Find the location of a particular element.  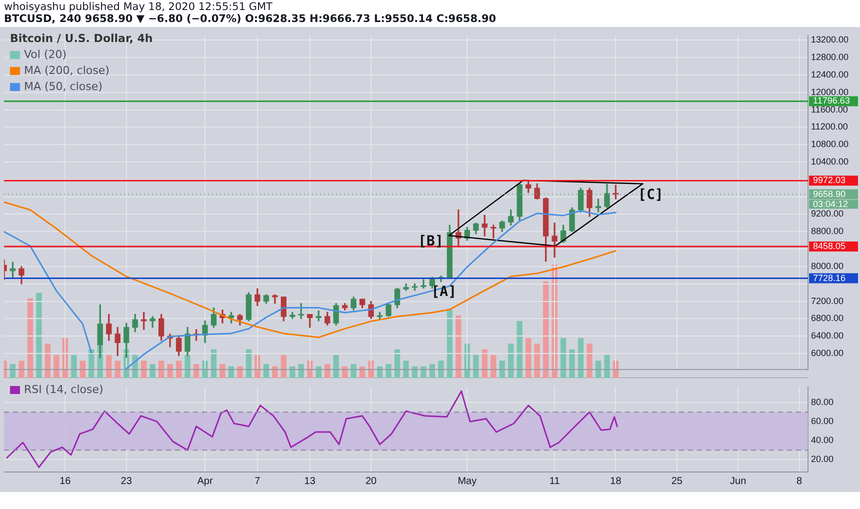

y-tick-label: 11600.00 is located at coordinates (829, 109).